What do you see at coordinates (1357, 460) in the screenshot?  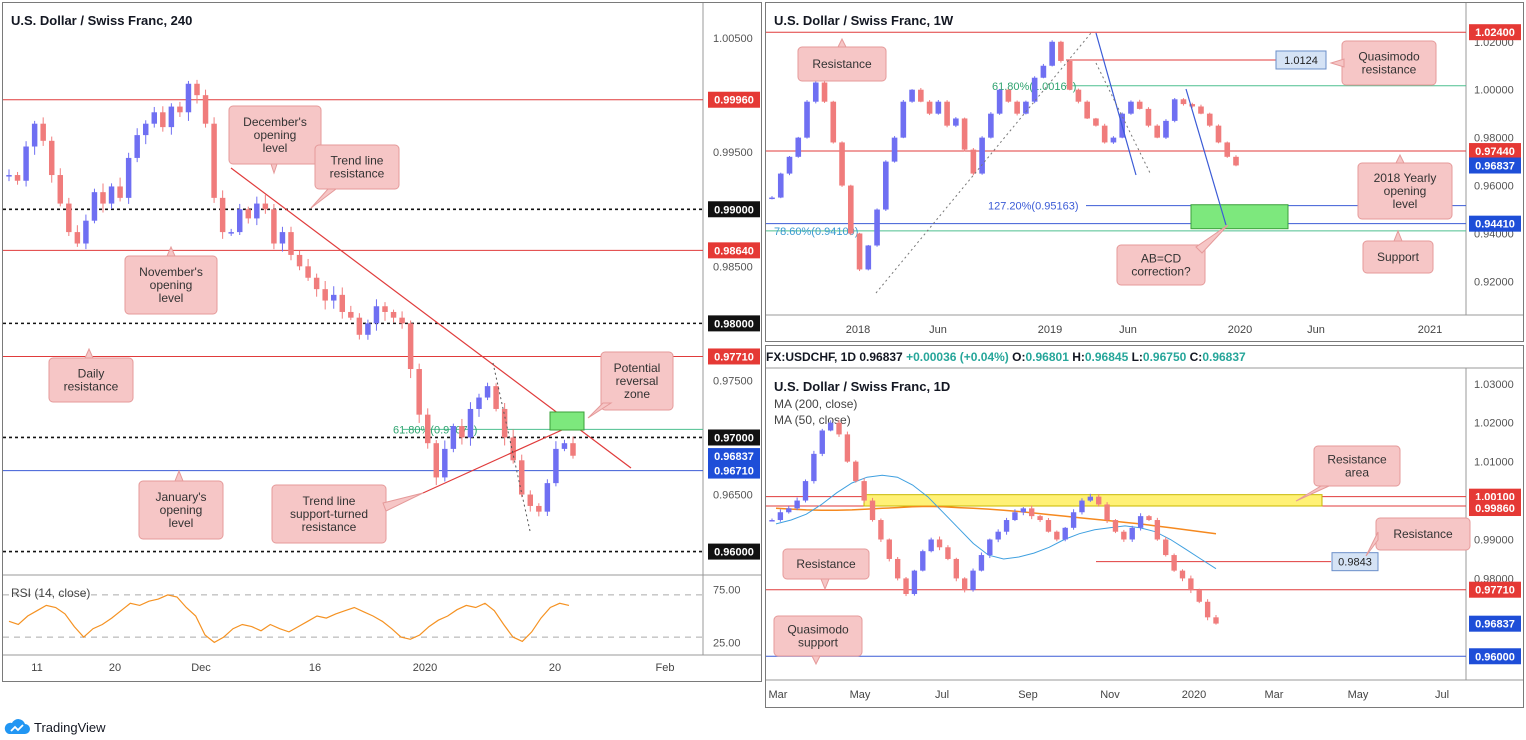 I see `daily-callout-resistance-area-text: Resistance` at bounding box center [1357, 460].